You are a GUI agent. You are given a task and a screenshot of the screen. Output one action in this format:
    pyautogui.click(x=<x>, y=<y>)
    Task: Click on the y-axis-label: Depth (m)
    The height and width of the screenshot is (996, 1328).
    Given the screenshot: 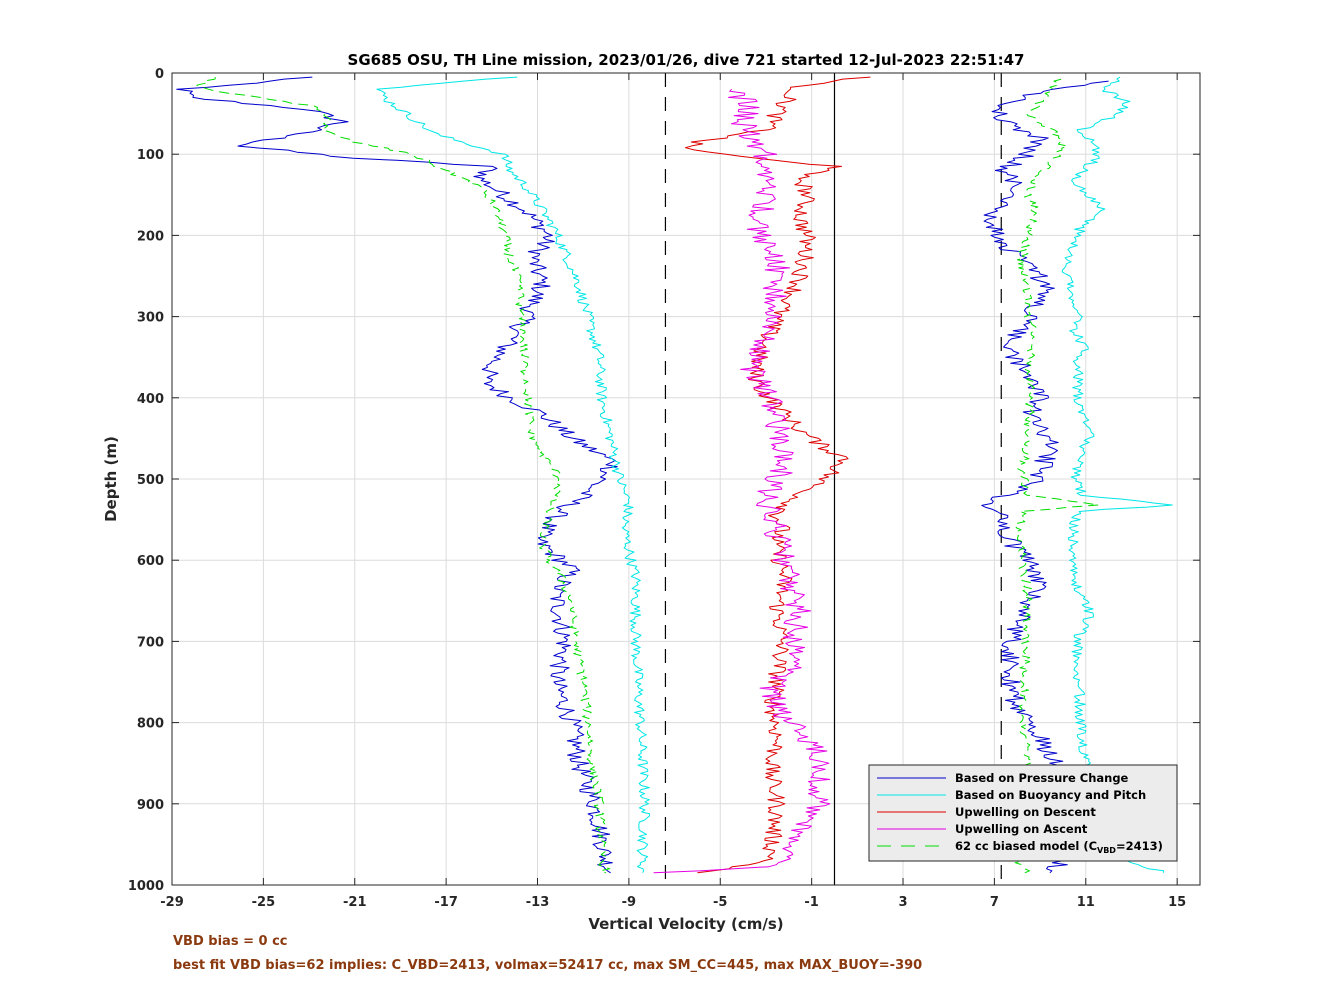 What is the action you would take?
    pyautogui.click(x=111, y=479)
    